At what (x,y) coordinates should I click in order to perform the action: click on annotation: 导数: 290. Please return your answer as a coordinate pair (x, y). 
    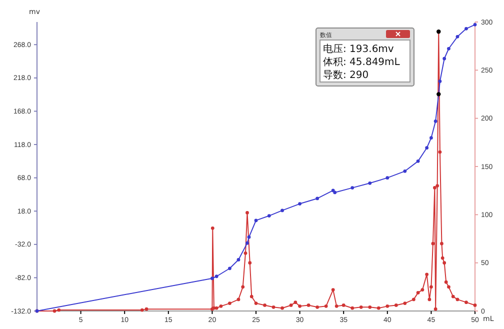
    Looking at the image, I should click on (346, 75).